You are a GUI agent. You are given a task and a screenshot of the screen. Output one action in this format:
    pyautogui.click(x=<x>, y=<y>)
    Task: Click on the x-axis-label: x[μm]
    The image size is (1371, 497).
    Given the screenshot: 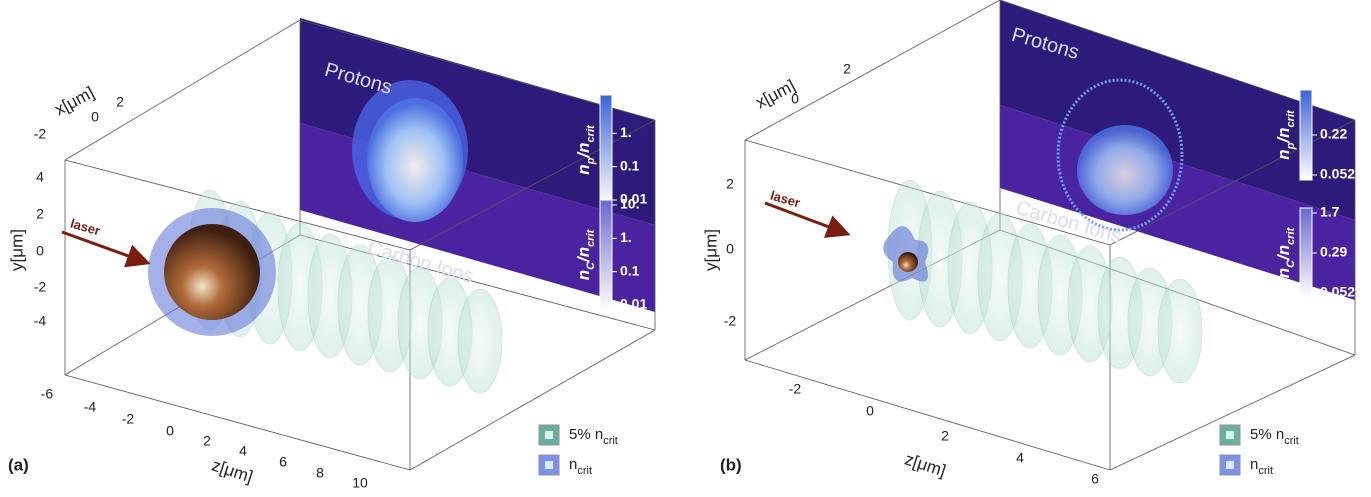 What is the action you would take?
    pyautogui.click(x=776, y=94)
    